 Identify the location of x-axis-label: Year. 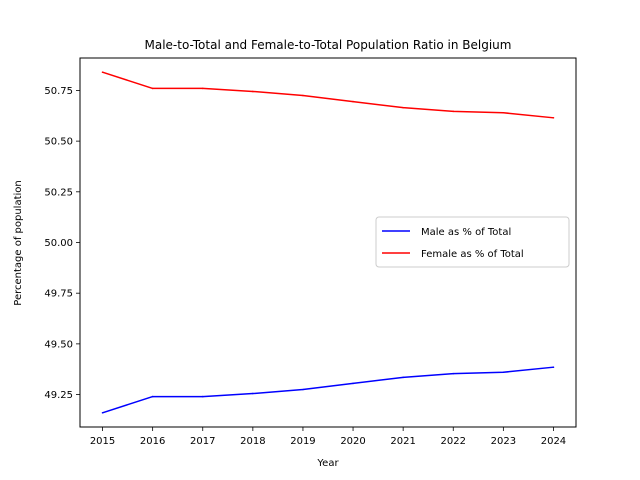
(327, 463).